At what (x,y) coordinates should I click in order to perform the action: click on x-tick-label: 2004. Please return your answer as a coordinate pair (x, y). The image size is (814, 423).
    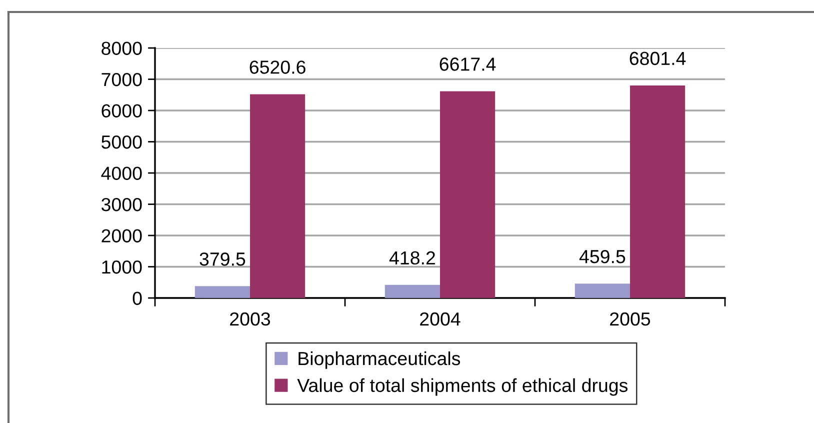
    Looking at the image, I should click on (440, 319).